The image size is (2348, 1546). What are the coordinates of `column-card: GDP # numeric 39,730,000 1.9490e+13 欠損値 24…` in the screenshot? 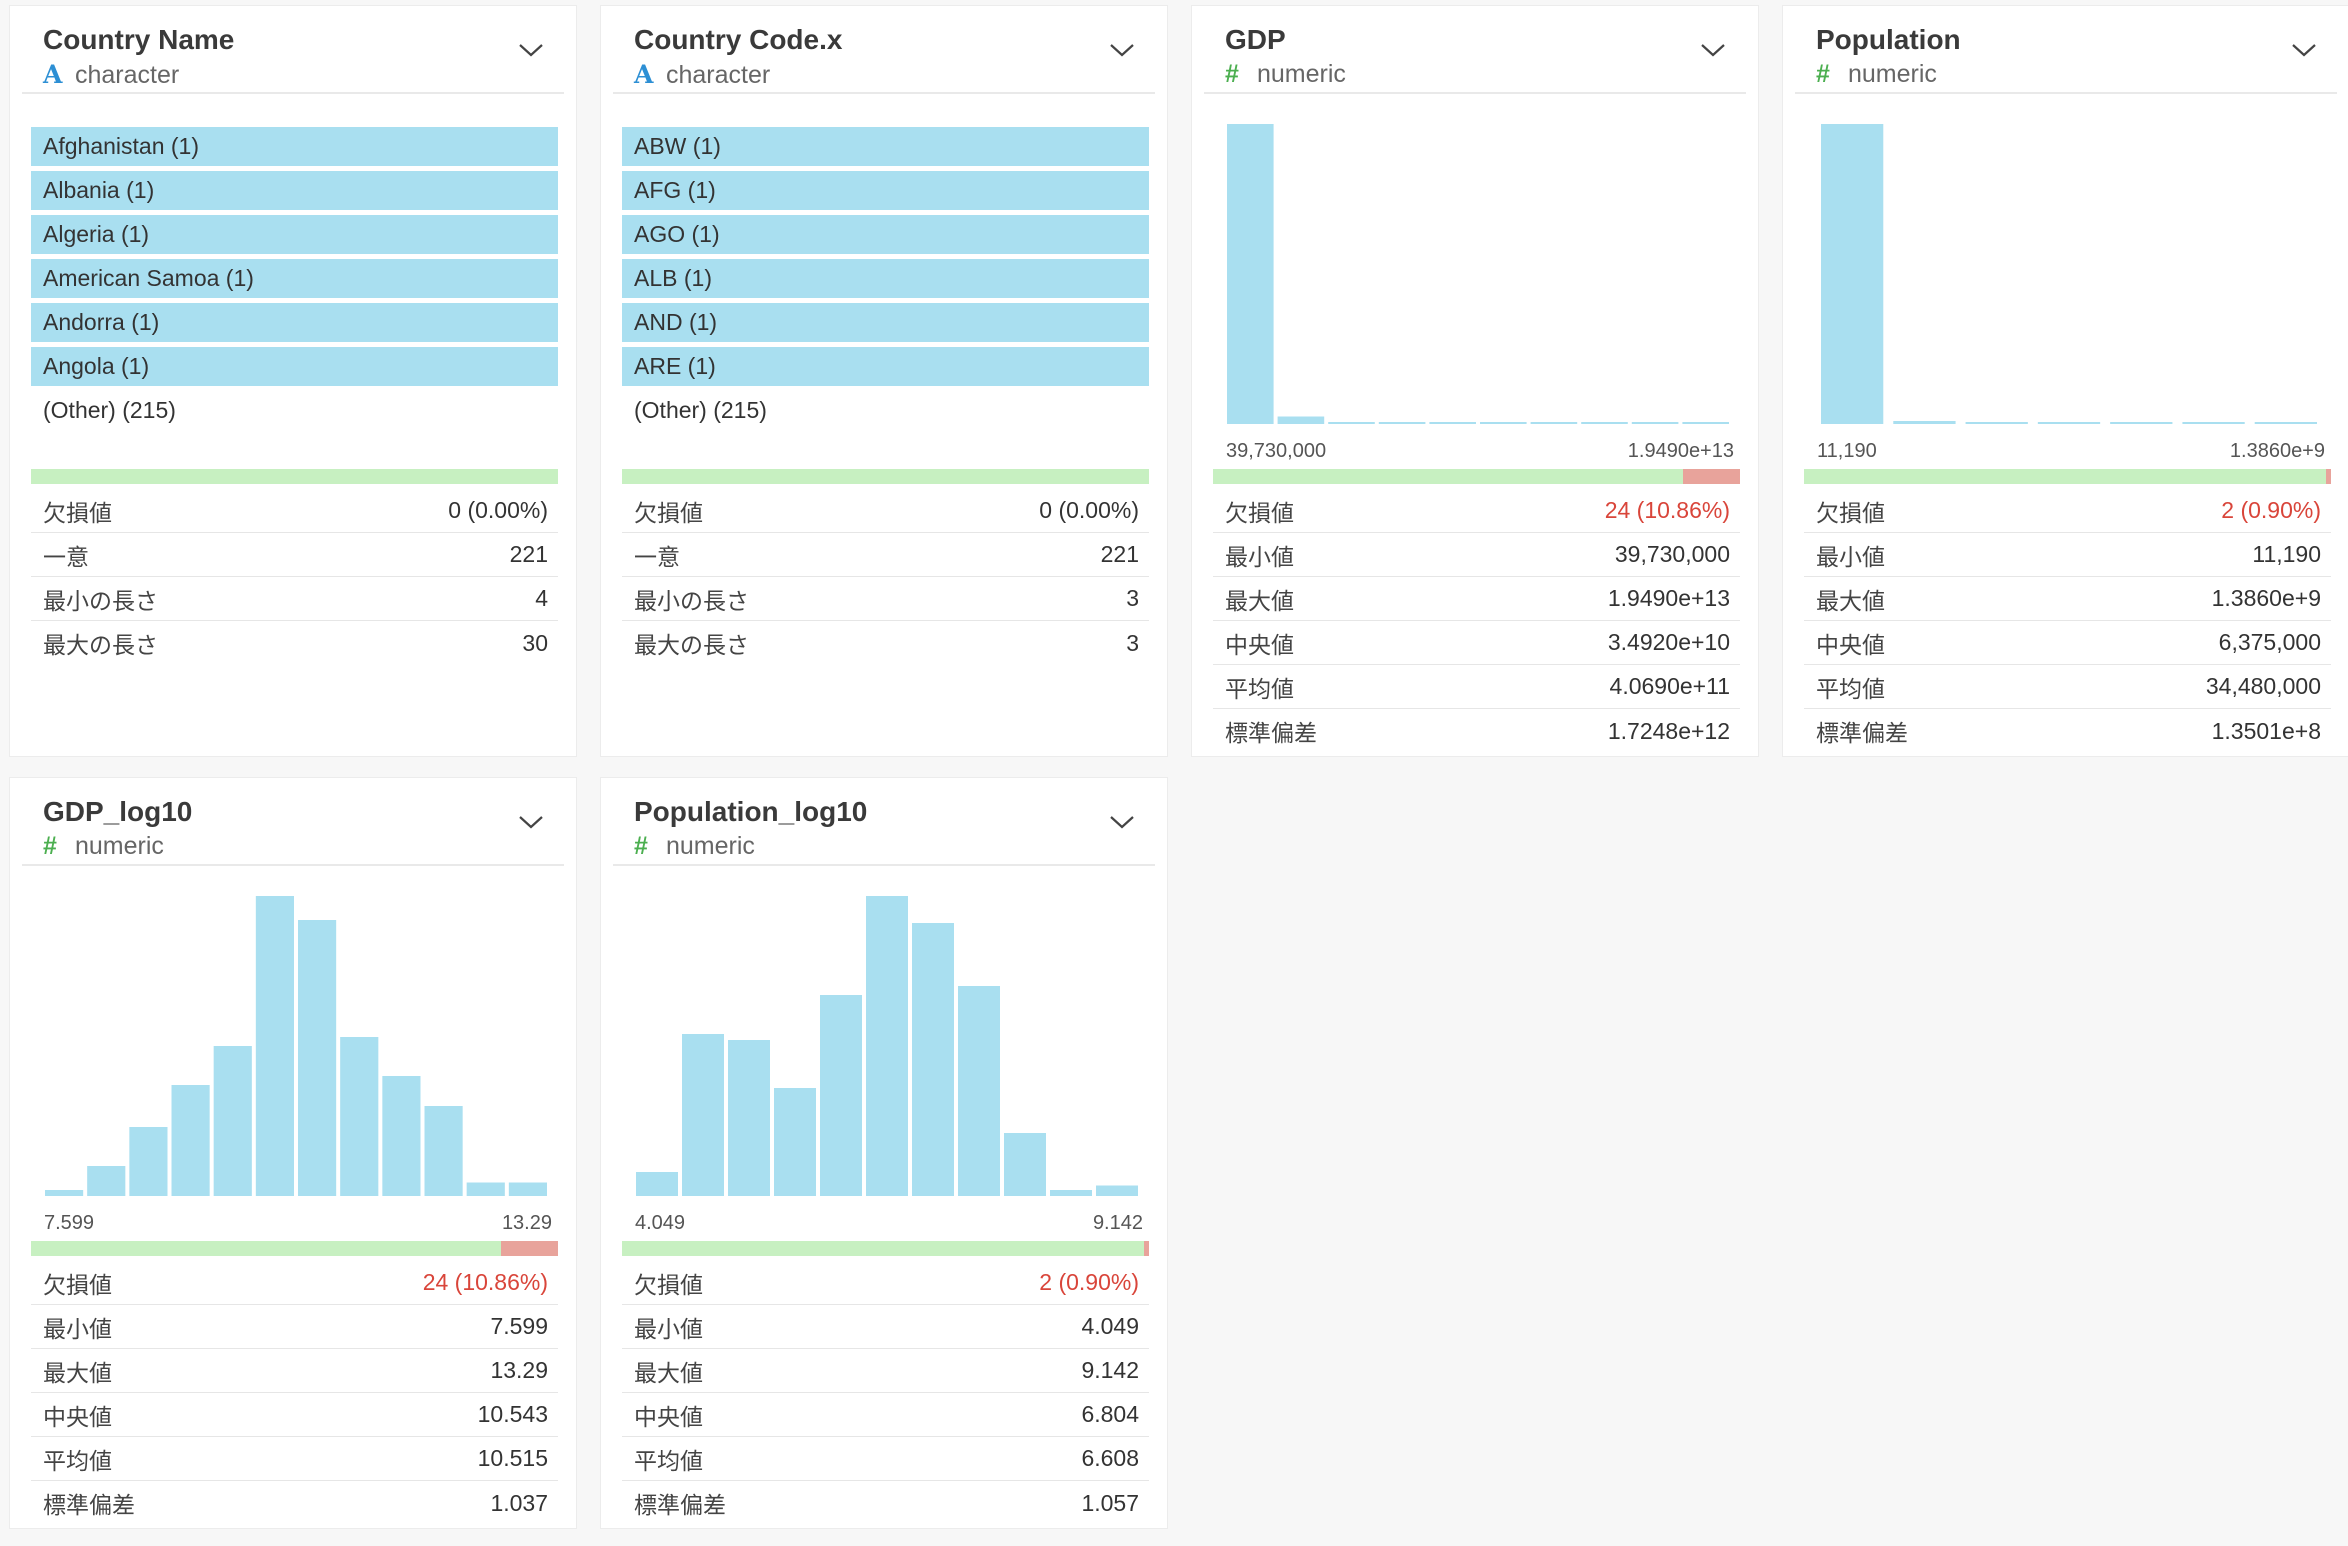 It's located at (1475, 381).